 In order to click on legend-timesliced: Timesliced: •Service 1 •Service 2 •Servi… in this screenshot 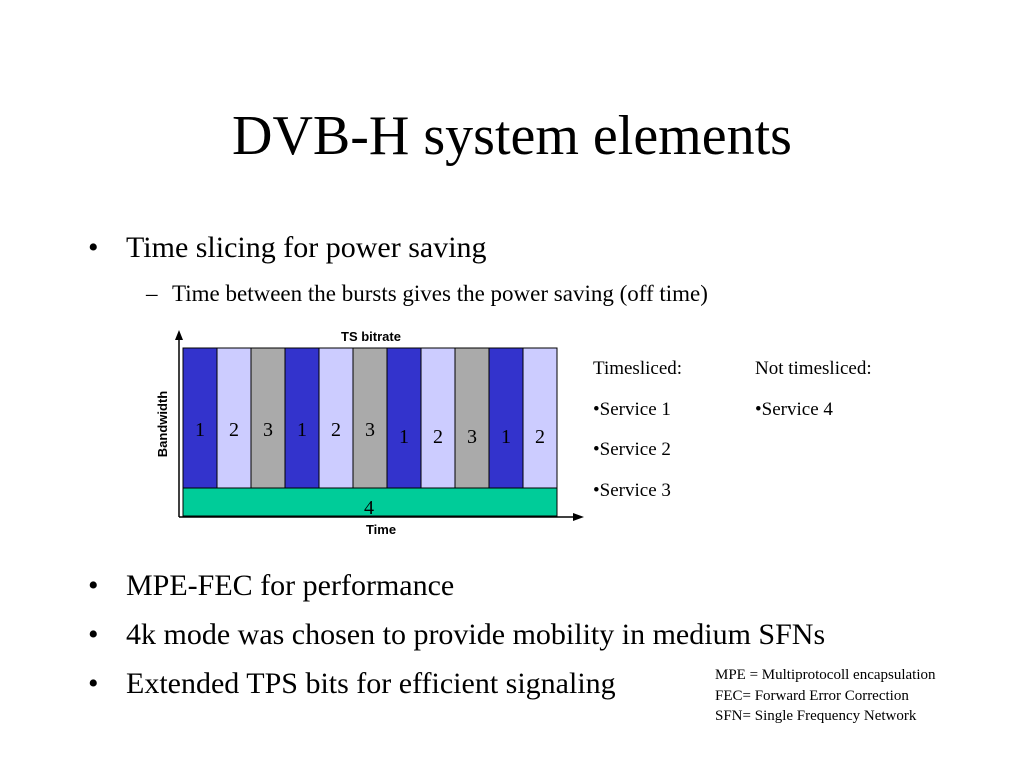, I will do `click(637, 437)`.